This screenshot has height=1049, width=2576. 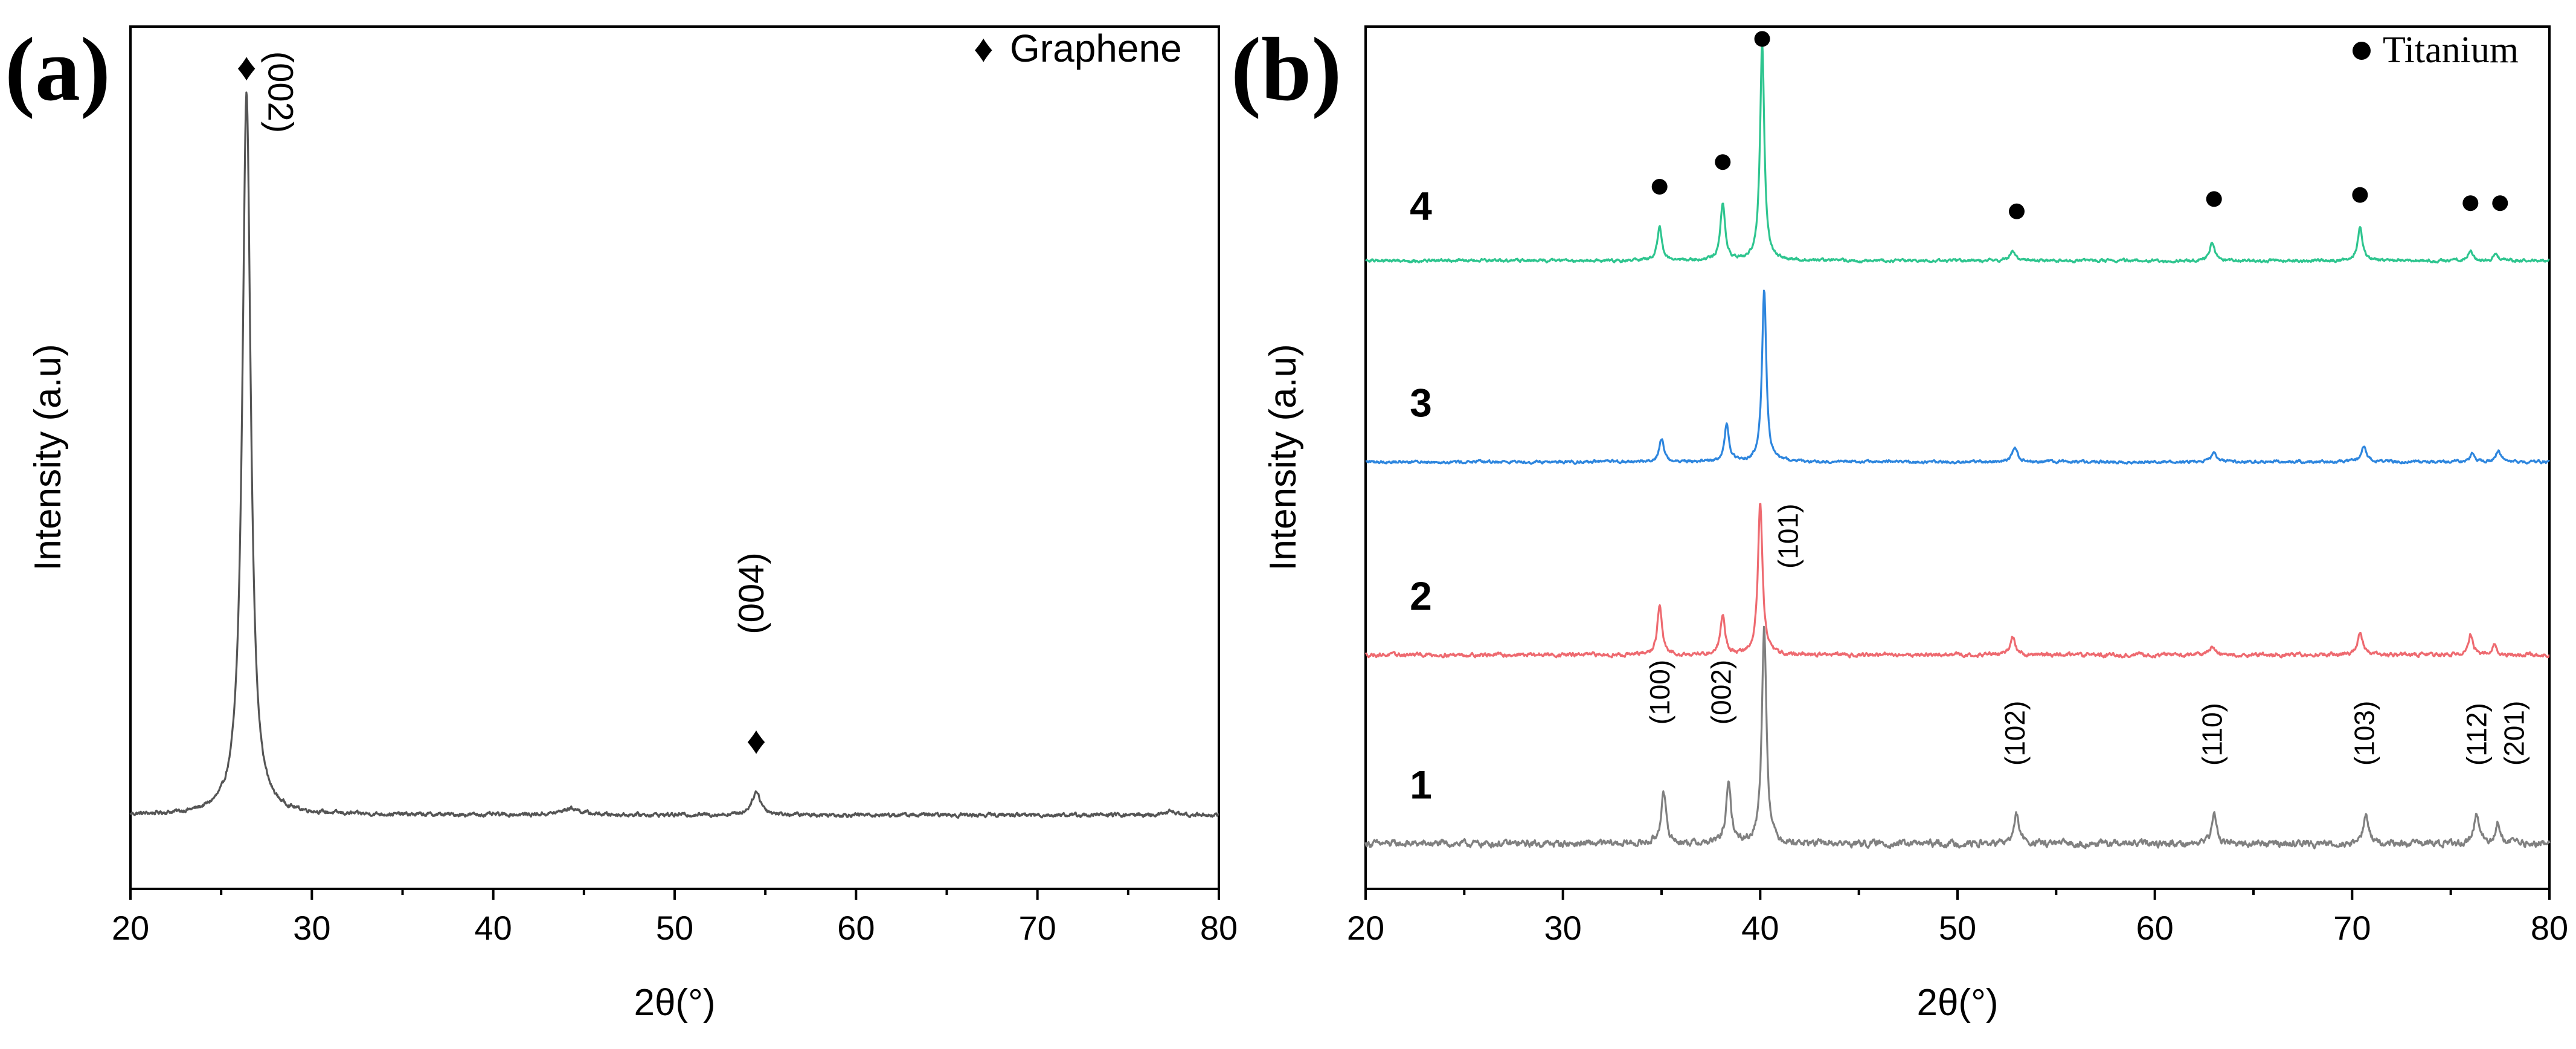 I want to click on y-axis-title-b: Intensity (a.u), so click(x=1283, y=457).